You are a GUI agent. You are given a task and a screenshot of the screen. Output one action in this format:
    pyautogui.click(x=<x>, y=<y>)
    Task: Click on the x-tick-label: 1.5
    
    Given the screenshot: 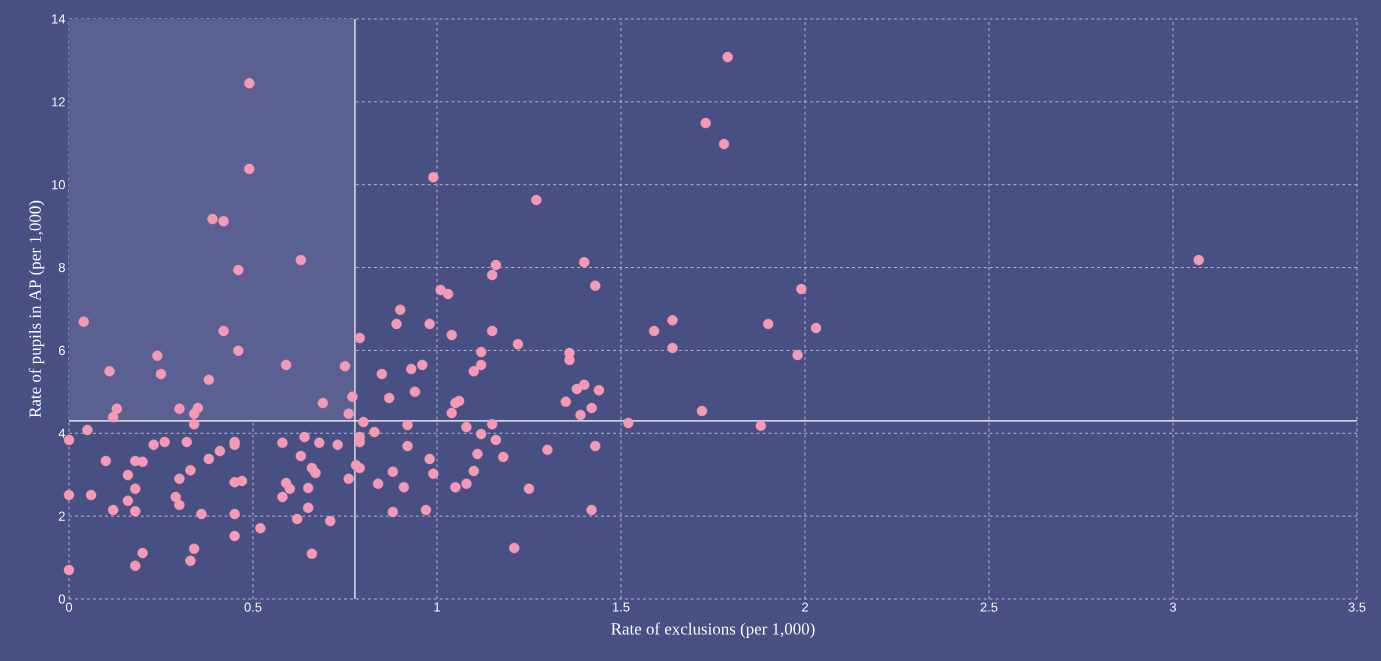 What is the action you would take?
    pyautogui.click(x=621, y=607)
    